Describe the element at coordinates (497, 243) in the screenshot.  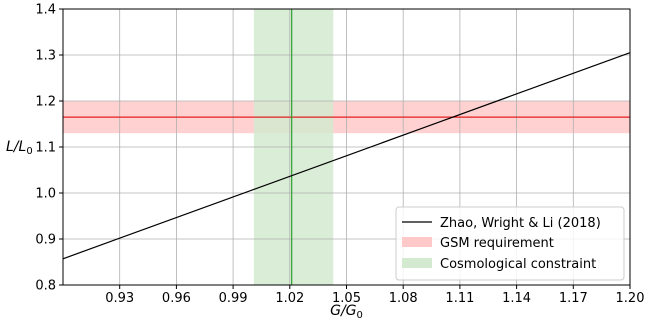
I see `legend-label-gsm: GSM requirement` at that location.